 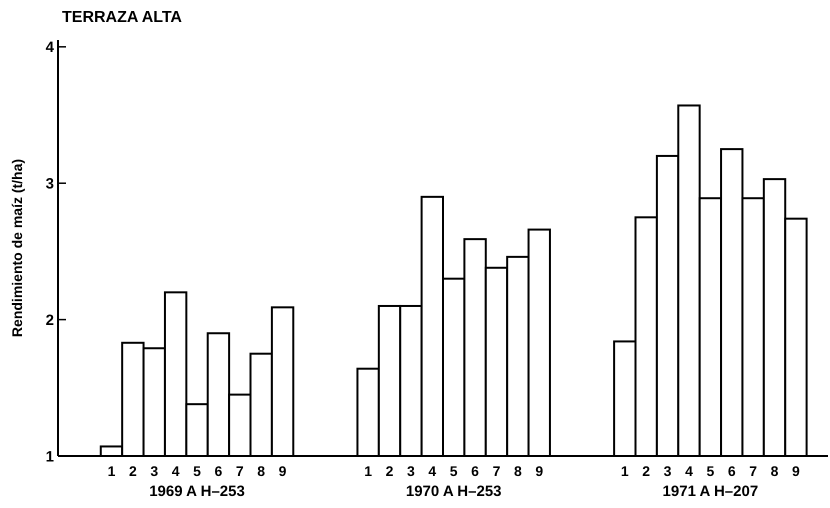 I want to click on y-tick-label: 1, so click(x=50, y=457).